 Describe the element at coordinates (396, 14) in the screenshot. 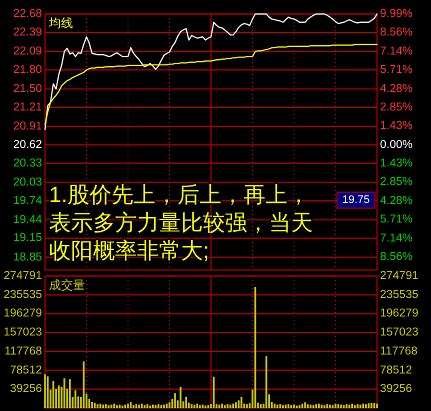

I see `text: 9.99%` at that location.